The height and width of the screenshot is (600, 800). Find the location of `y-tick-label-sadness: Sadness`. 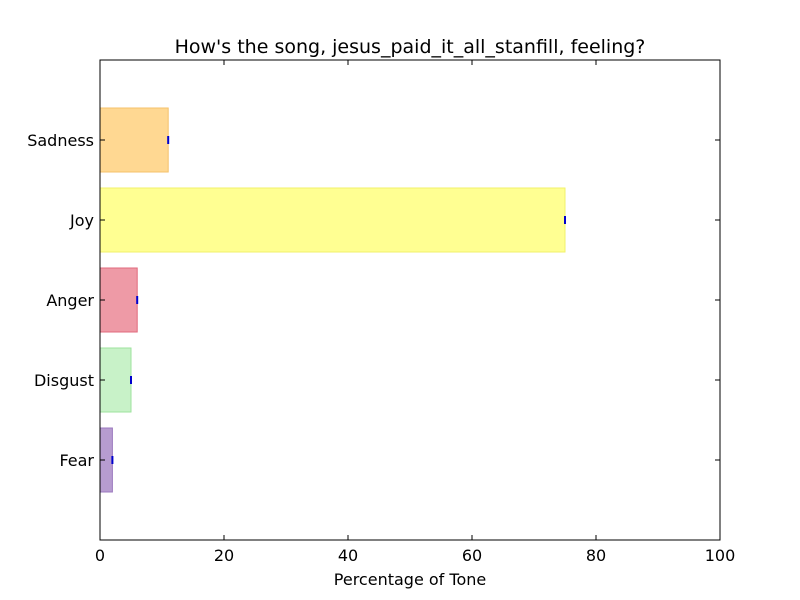

y-tick-label-sadness: Sadness is located at coordinates (60, 140).